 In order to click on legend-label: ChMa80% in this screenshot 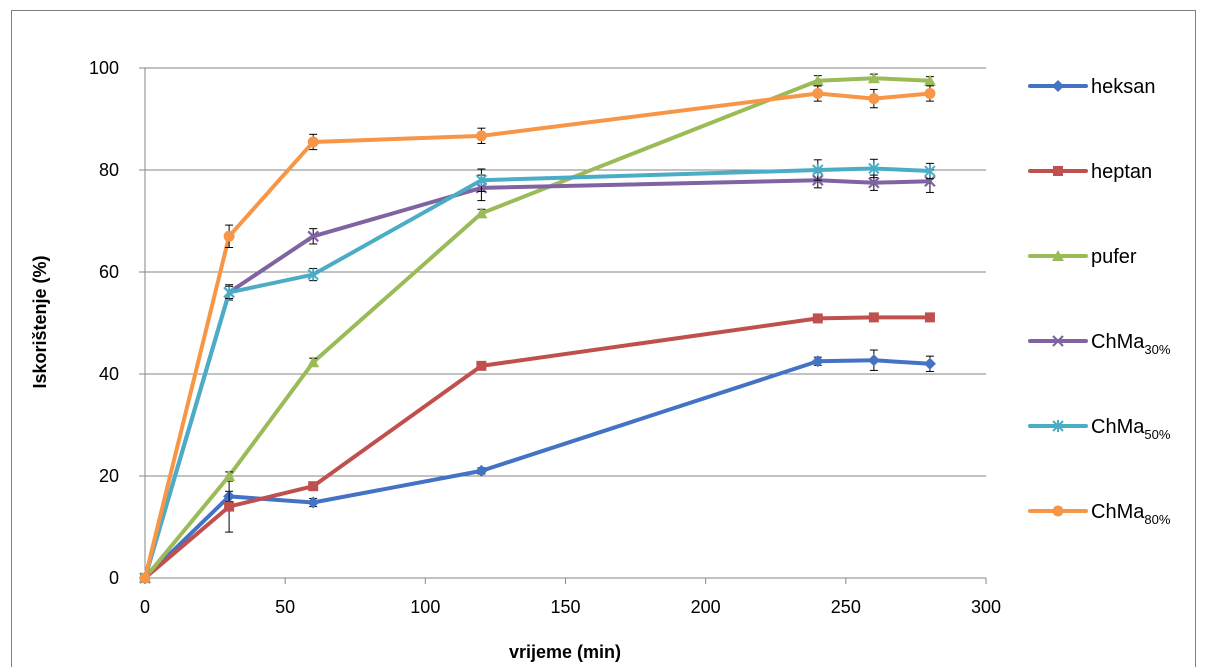, I will do `click(1131, 514)`.